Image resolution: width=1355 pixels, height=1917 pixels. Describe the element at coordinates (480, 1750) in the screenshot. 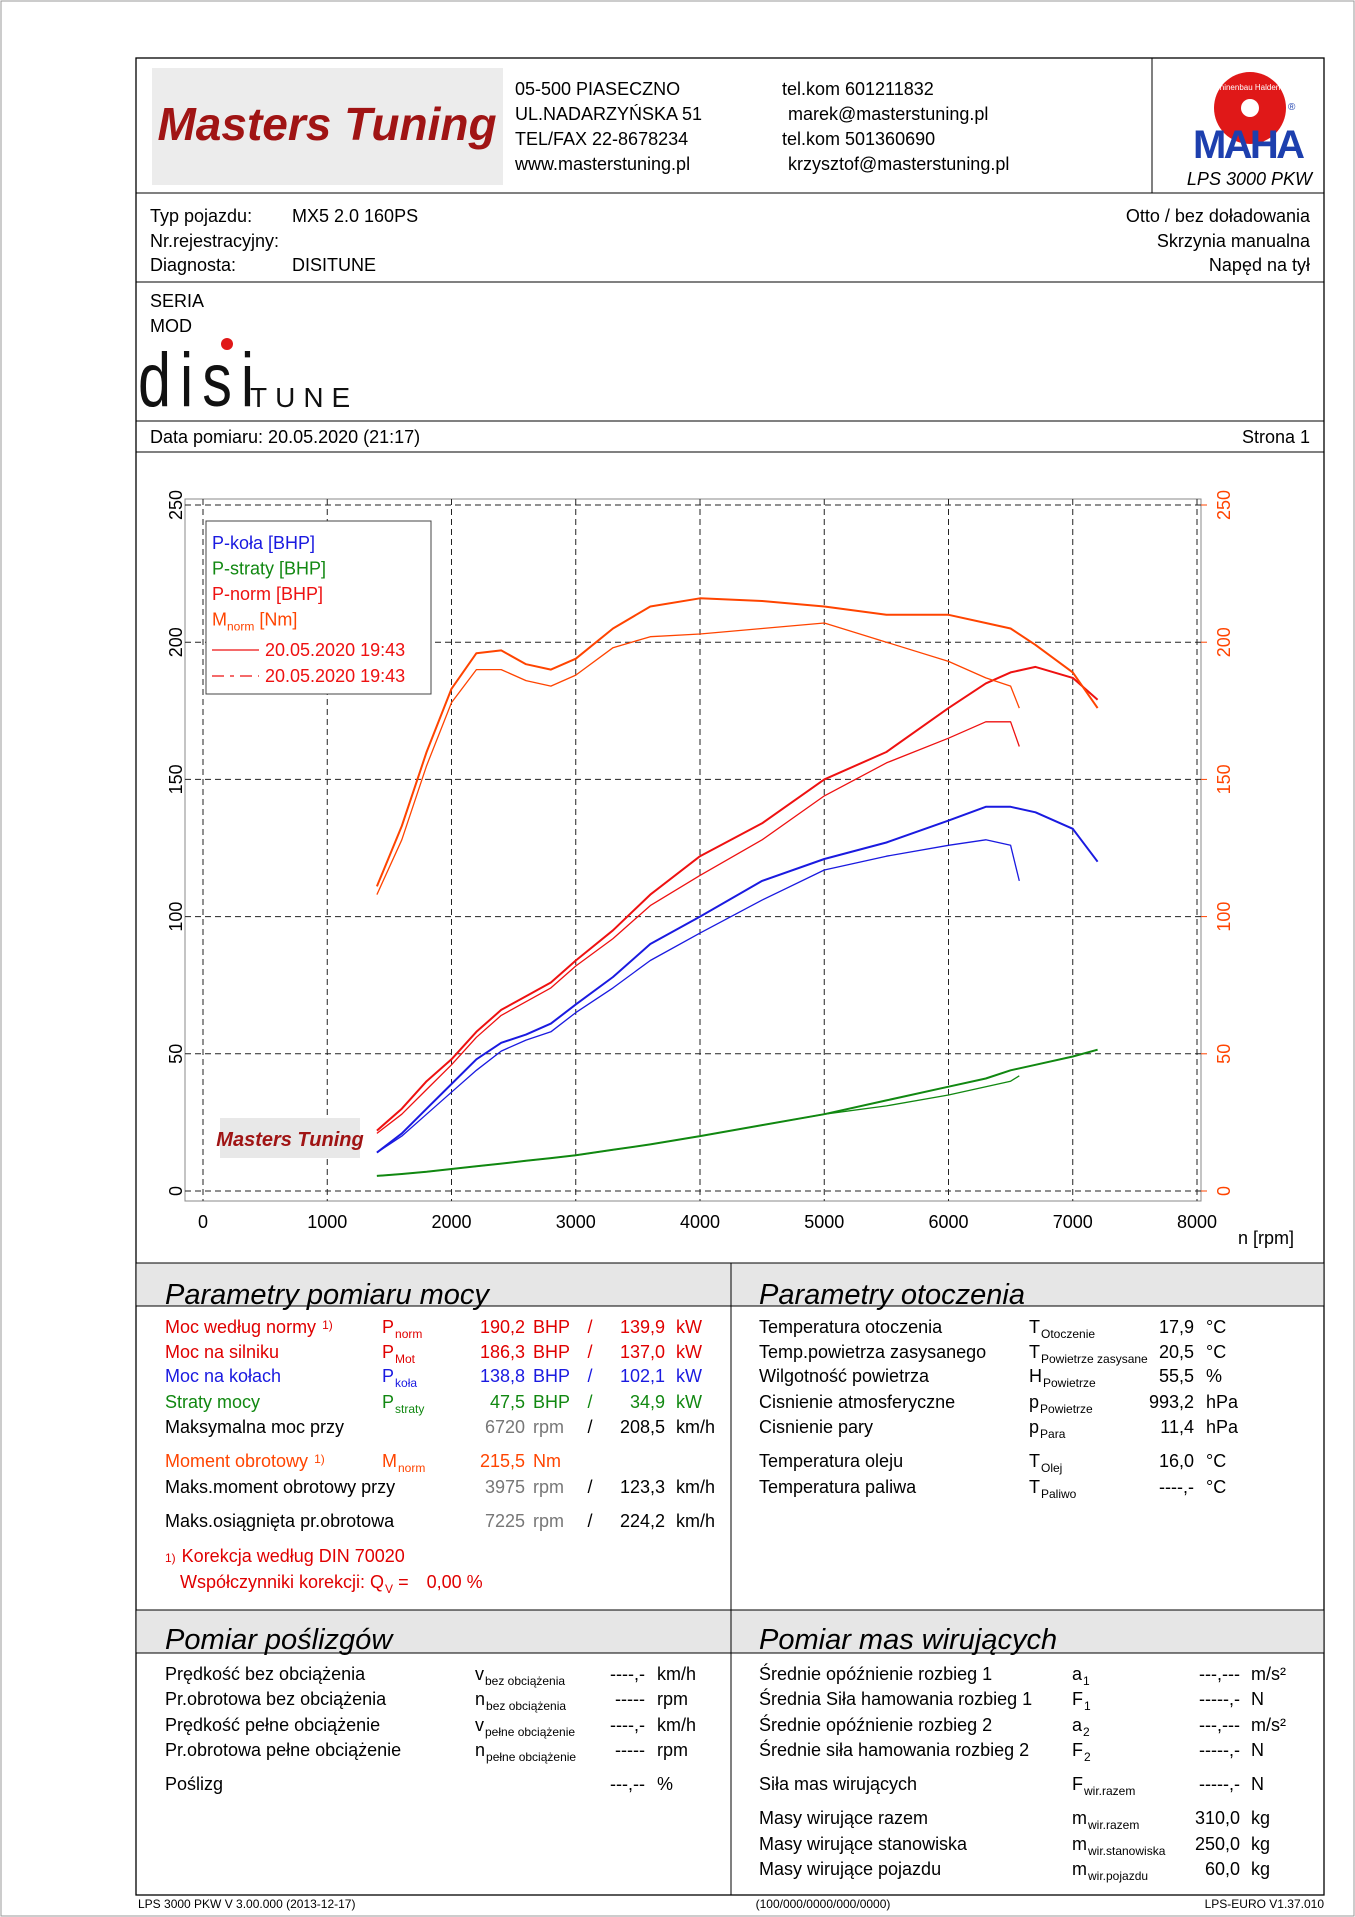

I see `symbol-letter: n` at that location.